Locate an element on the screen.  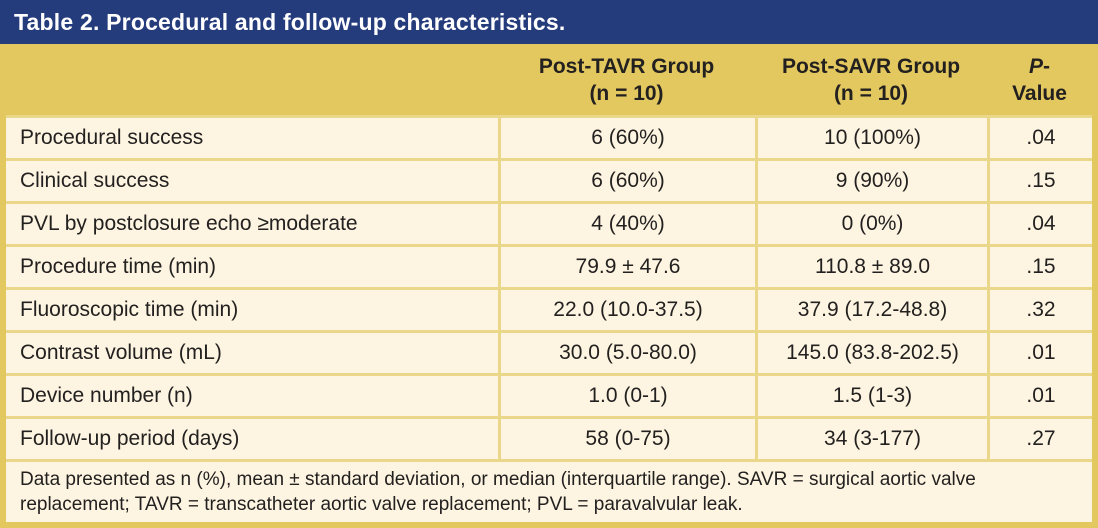
header-post-tavr-line1: Post-TAVR Group is located at coordinates (626, 66).